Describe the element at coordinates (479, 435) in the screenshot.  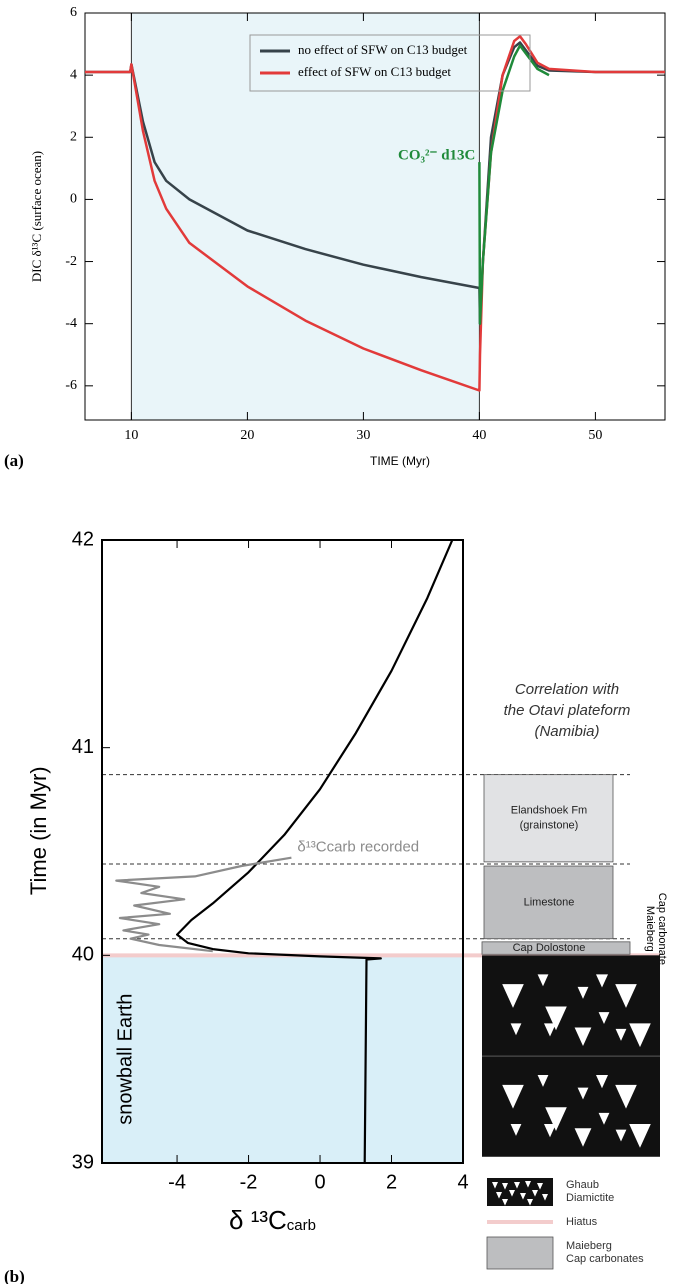
I see `x-tick-label: 40` at that location.